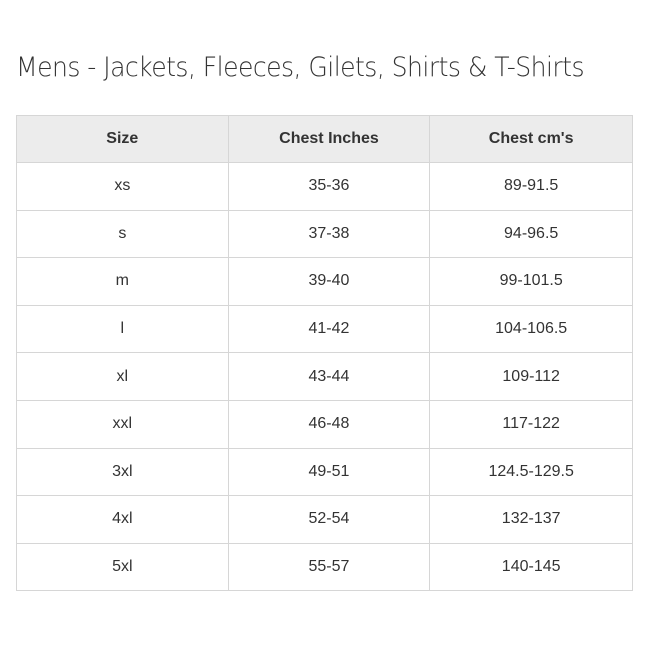 This screenshot has width=650, height=650. What do you see at coordinates (531, 472) in the screenshot?
I see `cell-chest-cm: 124.5-129.5` at bounding box center [531, 472].